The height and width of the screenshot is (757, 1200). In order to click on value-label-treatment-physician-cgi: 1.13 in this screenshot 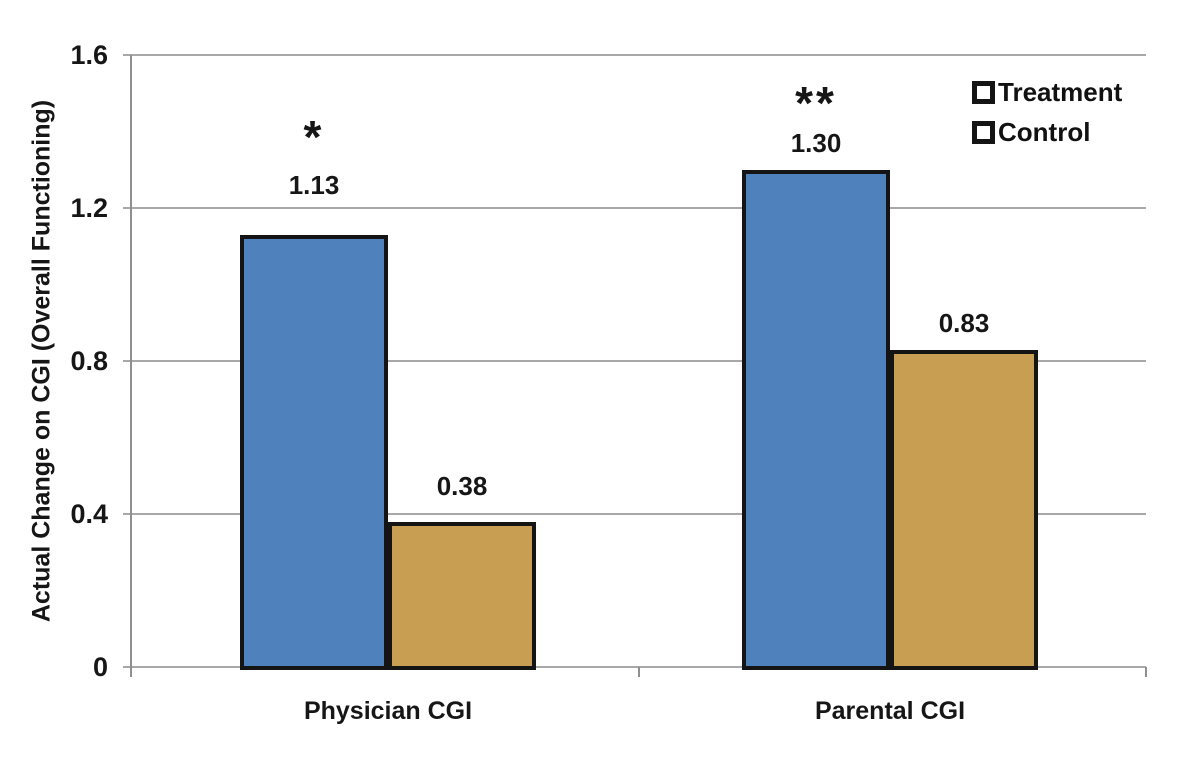, I will do `click(314, 185)`.